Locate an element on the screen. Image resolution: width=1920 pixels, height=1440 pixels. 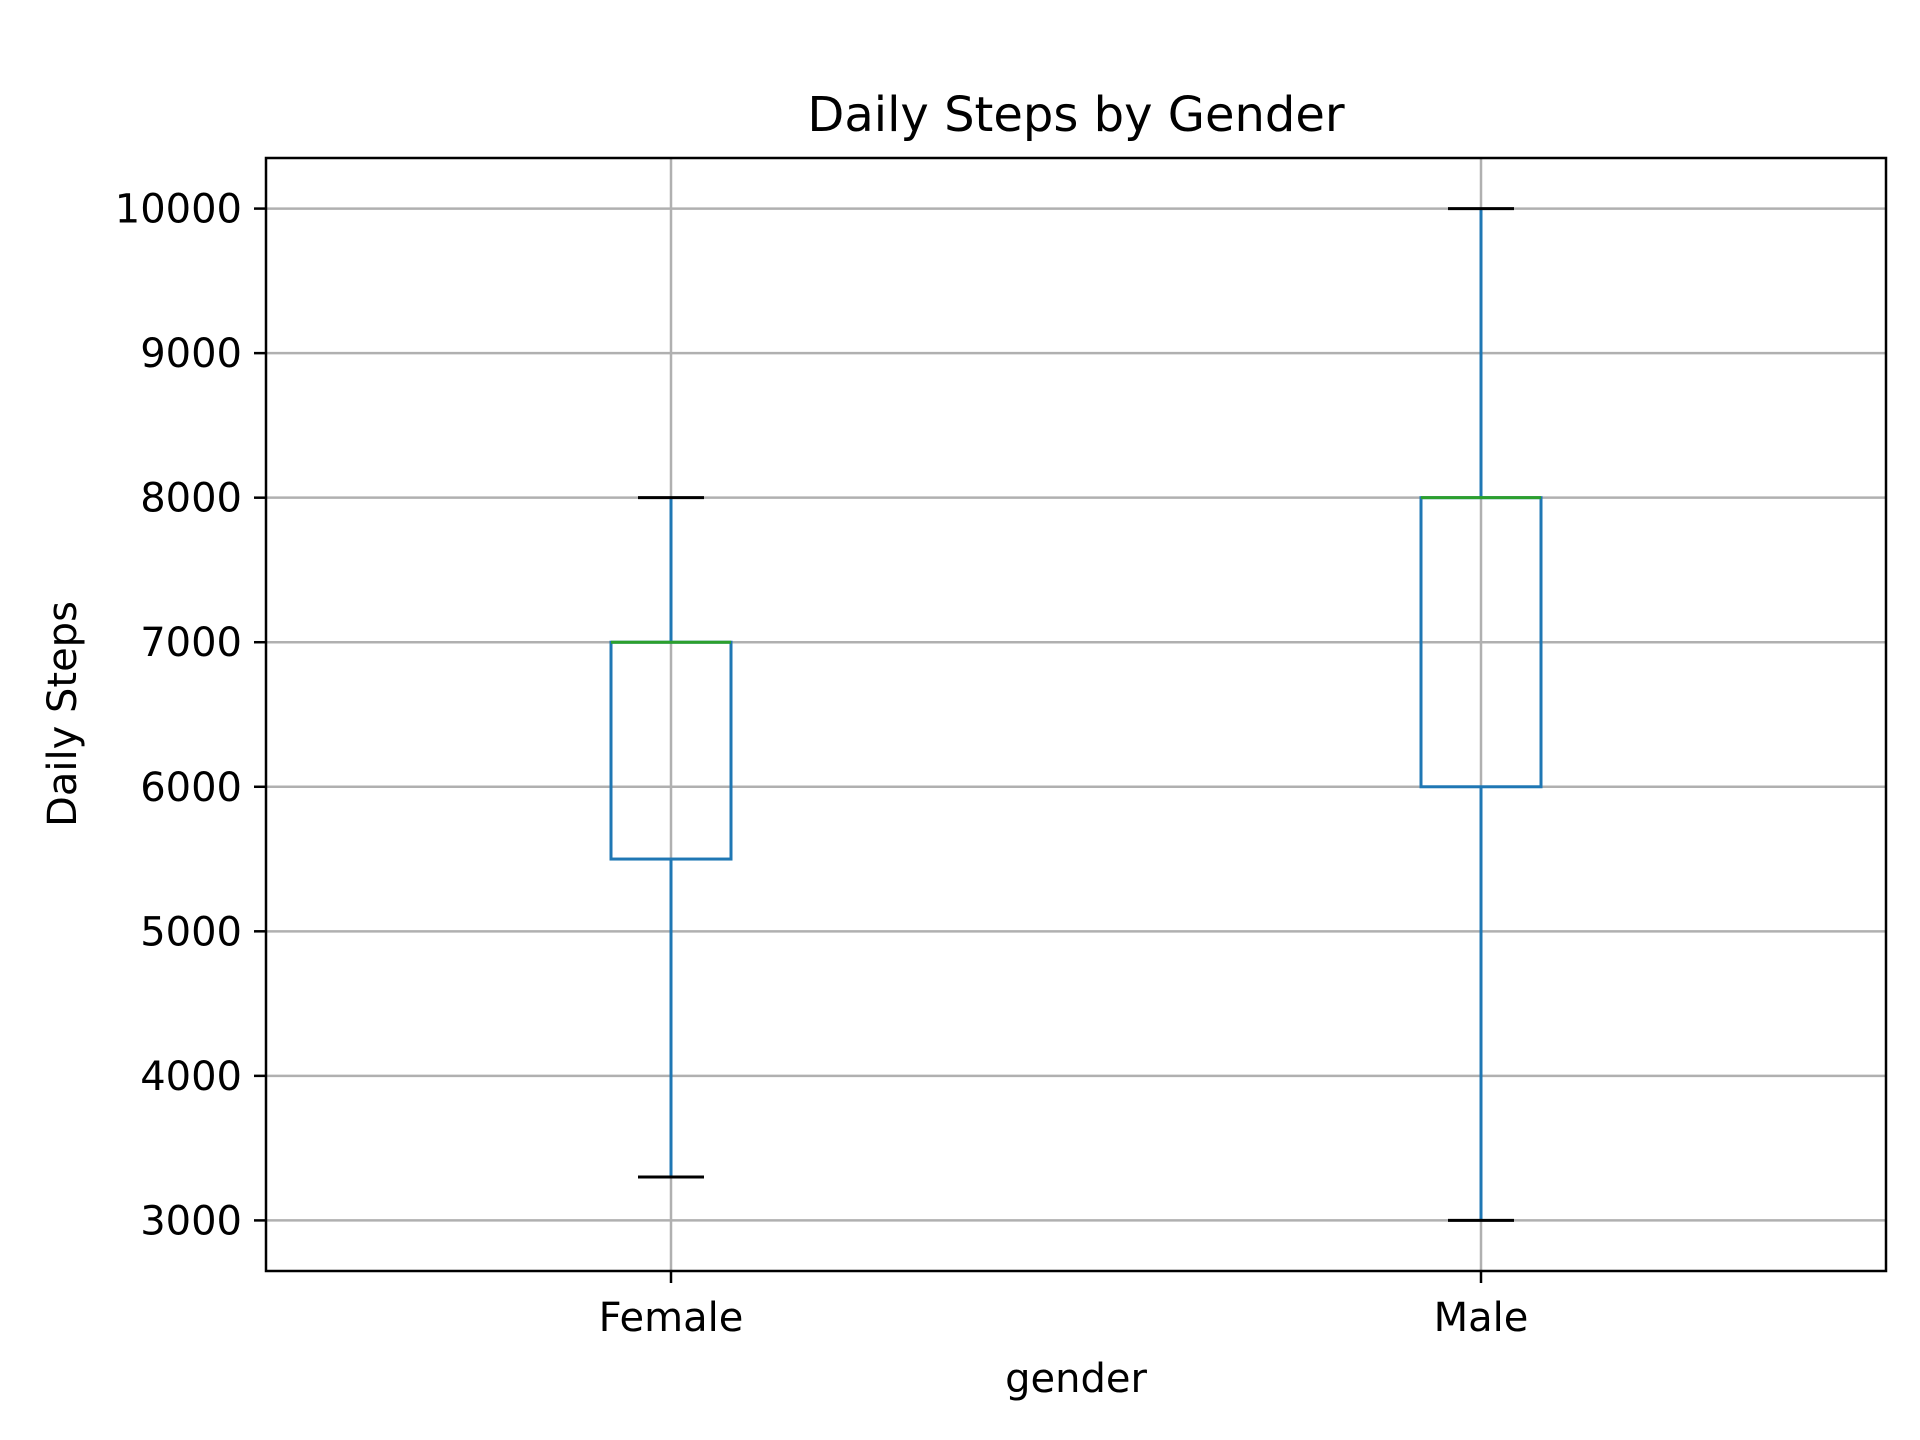
x-tick-label: Male is located at coordinates (1481, 1318).